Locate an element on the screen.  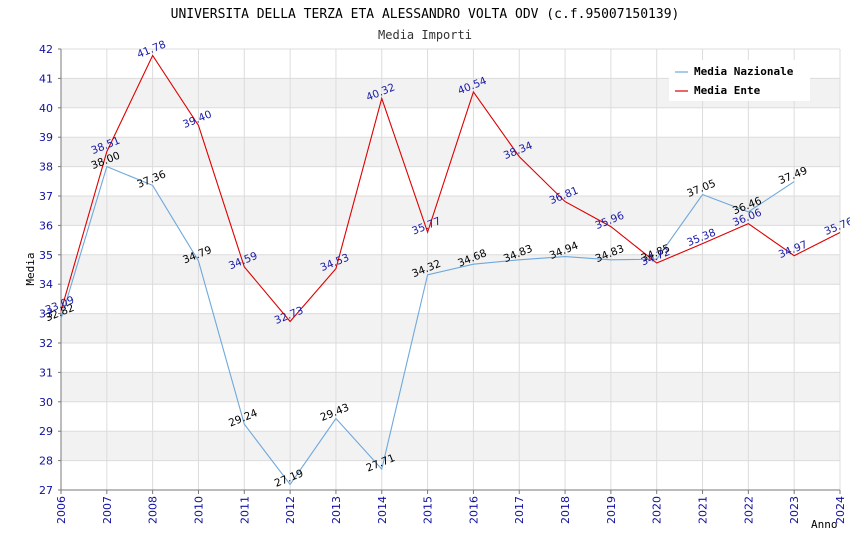
y-tick-label: 34 is located at coordinates (46, 284).